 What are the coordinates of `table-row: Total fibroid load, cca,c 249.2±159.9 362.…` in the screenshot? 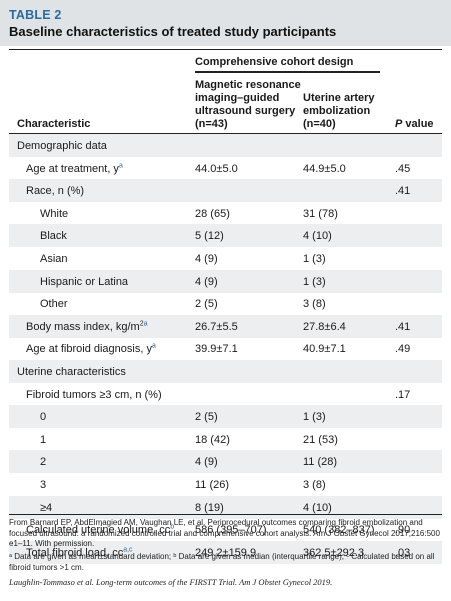 It's located at (225, 552).